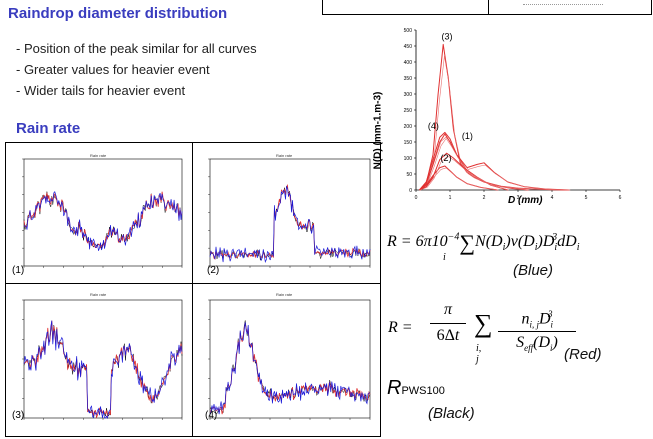 Image resolution: width=653 pixels, height=439 pixels. Describe the element at coordinates (408, 31) in the screenshot. I see `y-tick-label: 500` at that location.